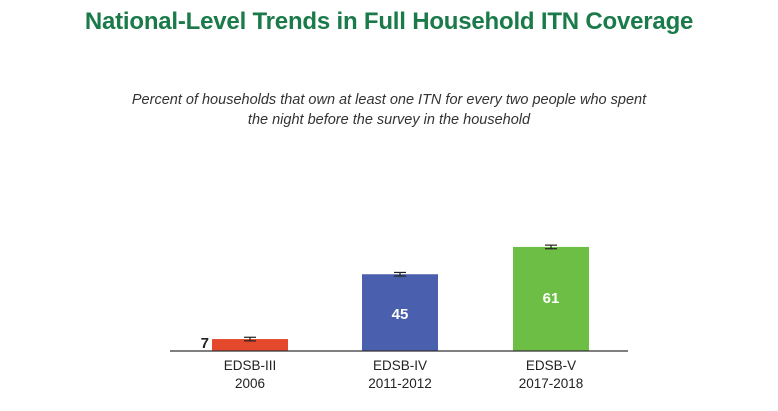 The height and width of the screenshot is (411, 778). What do you see at coordinates (250, 365) in the screenshot?
I see `x-tick-label: EDSB-III` at bounding box center [250, 365].